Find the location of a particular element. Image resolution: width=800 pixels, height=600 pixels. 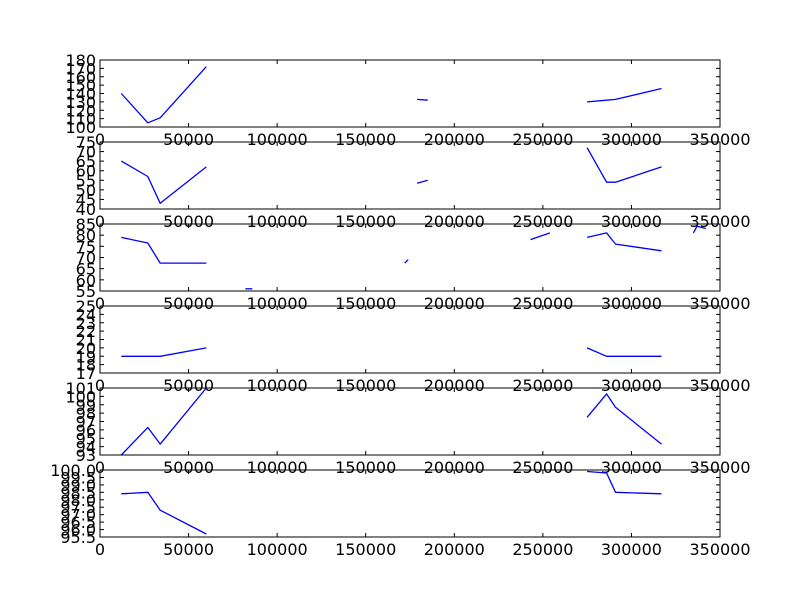

y-tick-label-panel-5: 97 is located at coordinates (86, 422).